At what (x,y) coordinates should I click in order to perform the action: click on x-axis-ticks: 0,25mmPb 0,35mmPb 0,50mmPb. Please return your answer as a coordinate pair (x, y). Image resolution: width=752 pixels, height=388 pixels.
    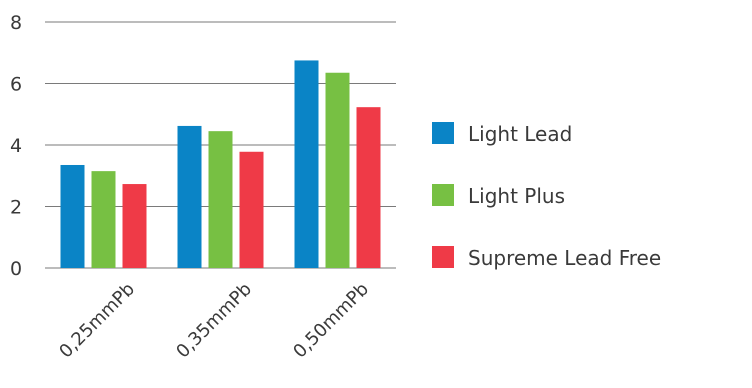
    Looking at the image, I should click on (214, 321).